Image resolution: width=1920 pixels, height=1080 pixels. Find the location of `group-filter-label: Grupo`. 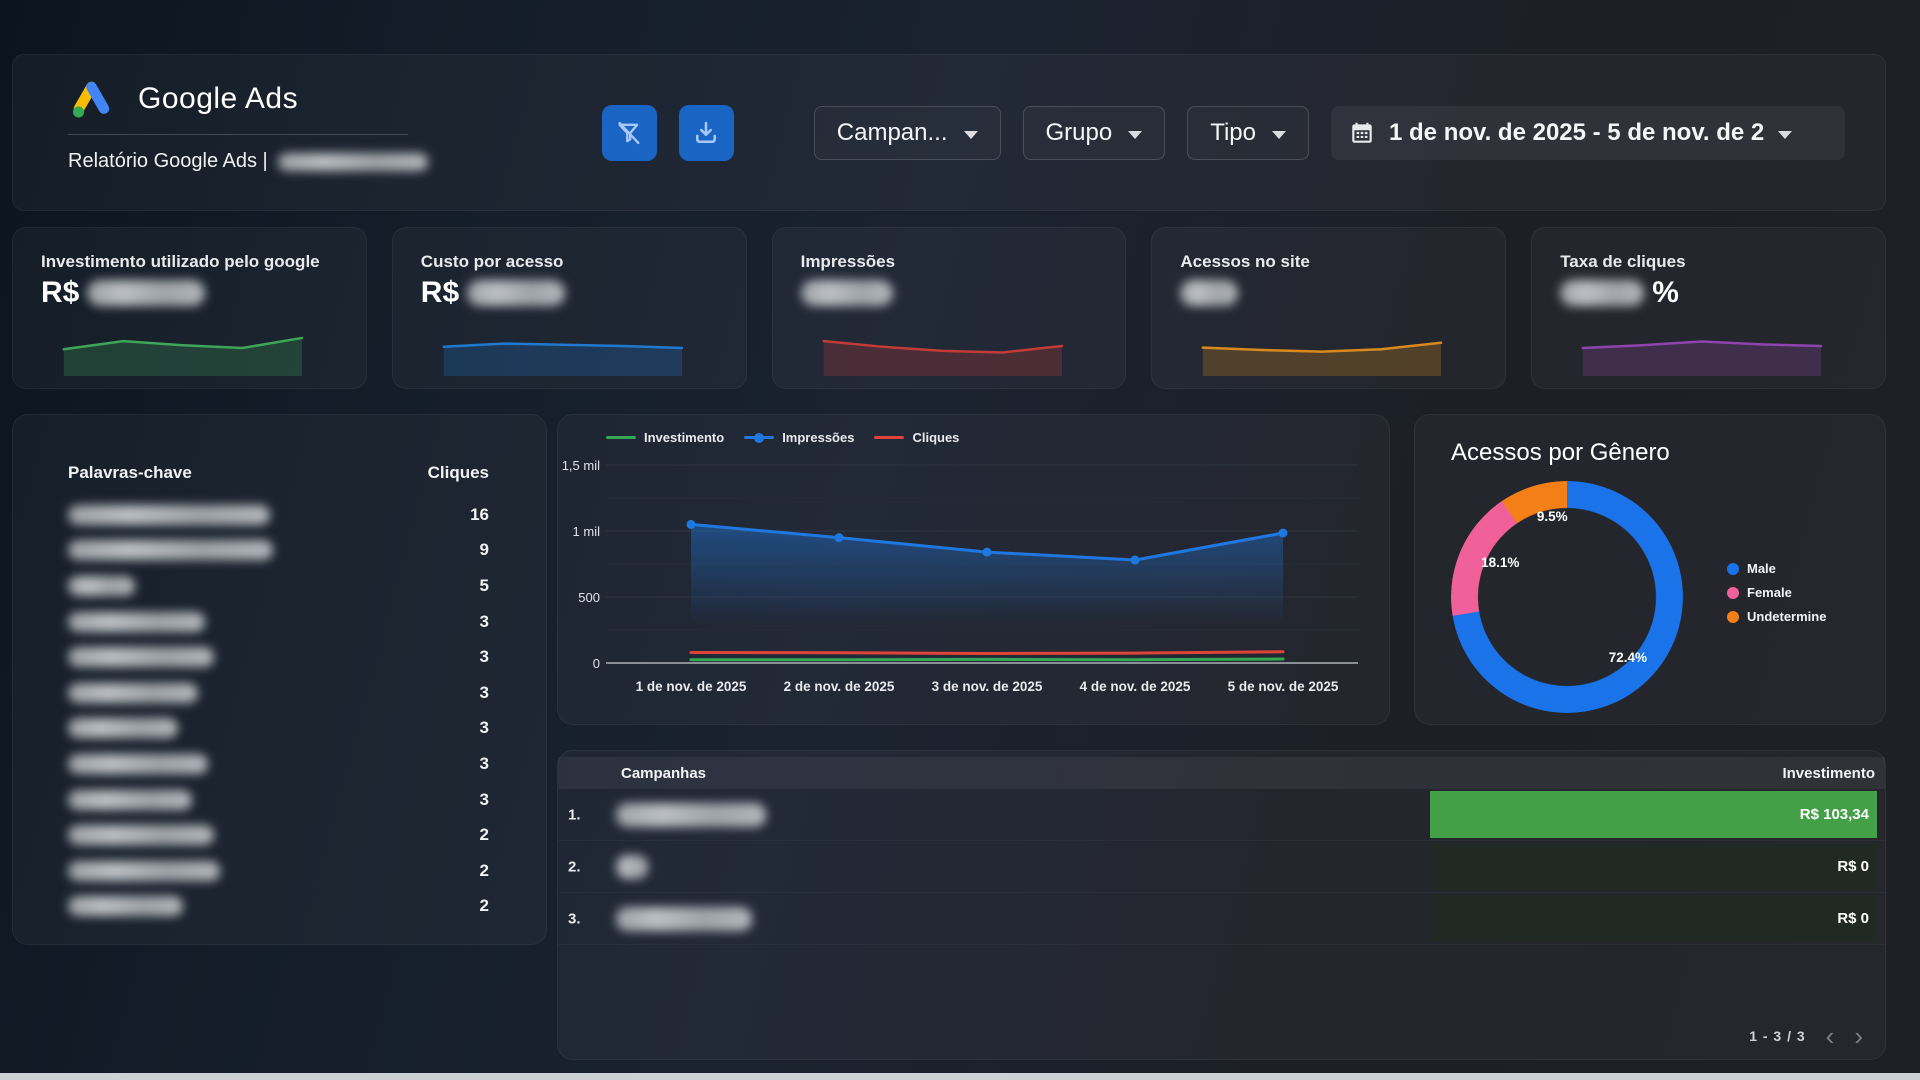

group-filter-label: Grupo is located at coordinates (1079, 132).